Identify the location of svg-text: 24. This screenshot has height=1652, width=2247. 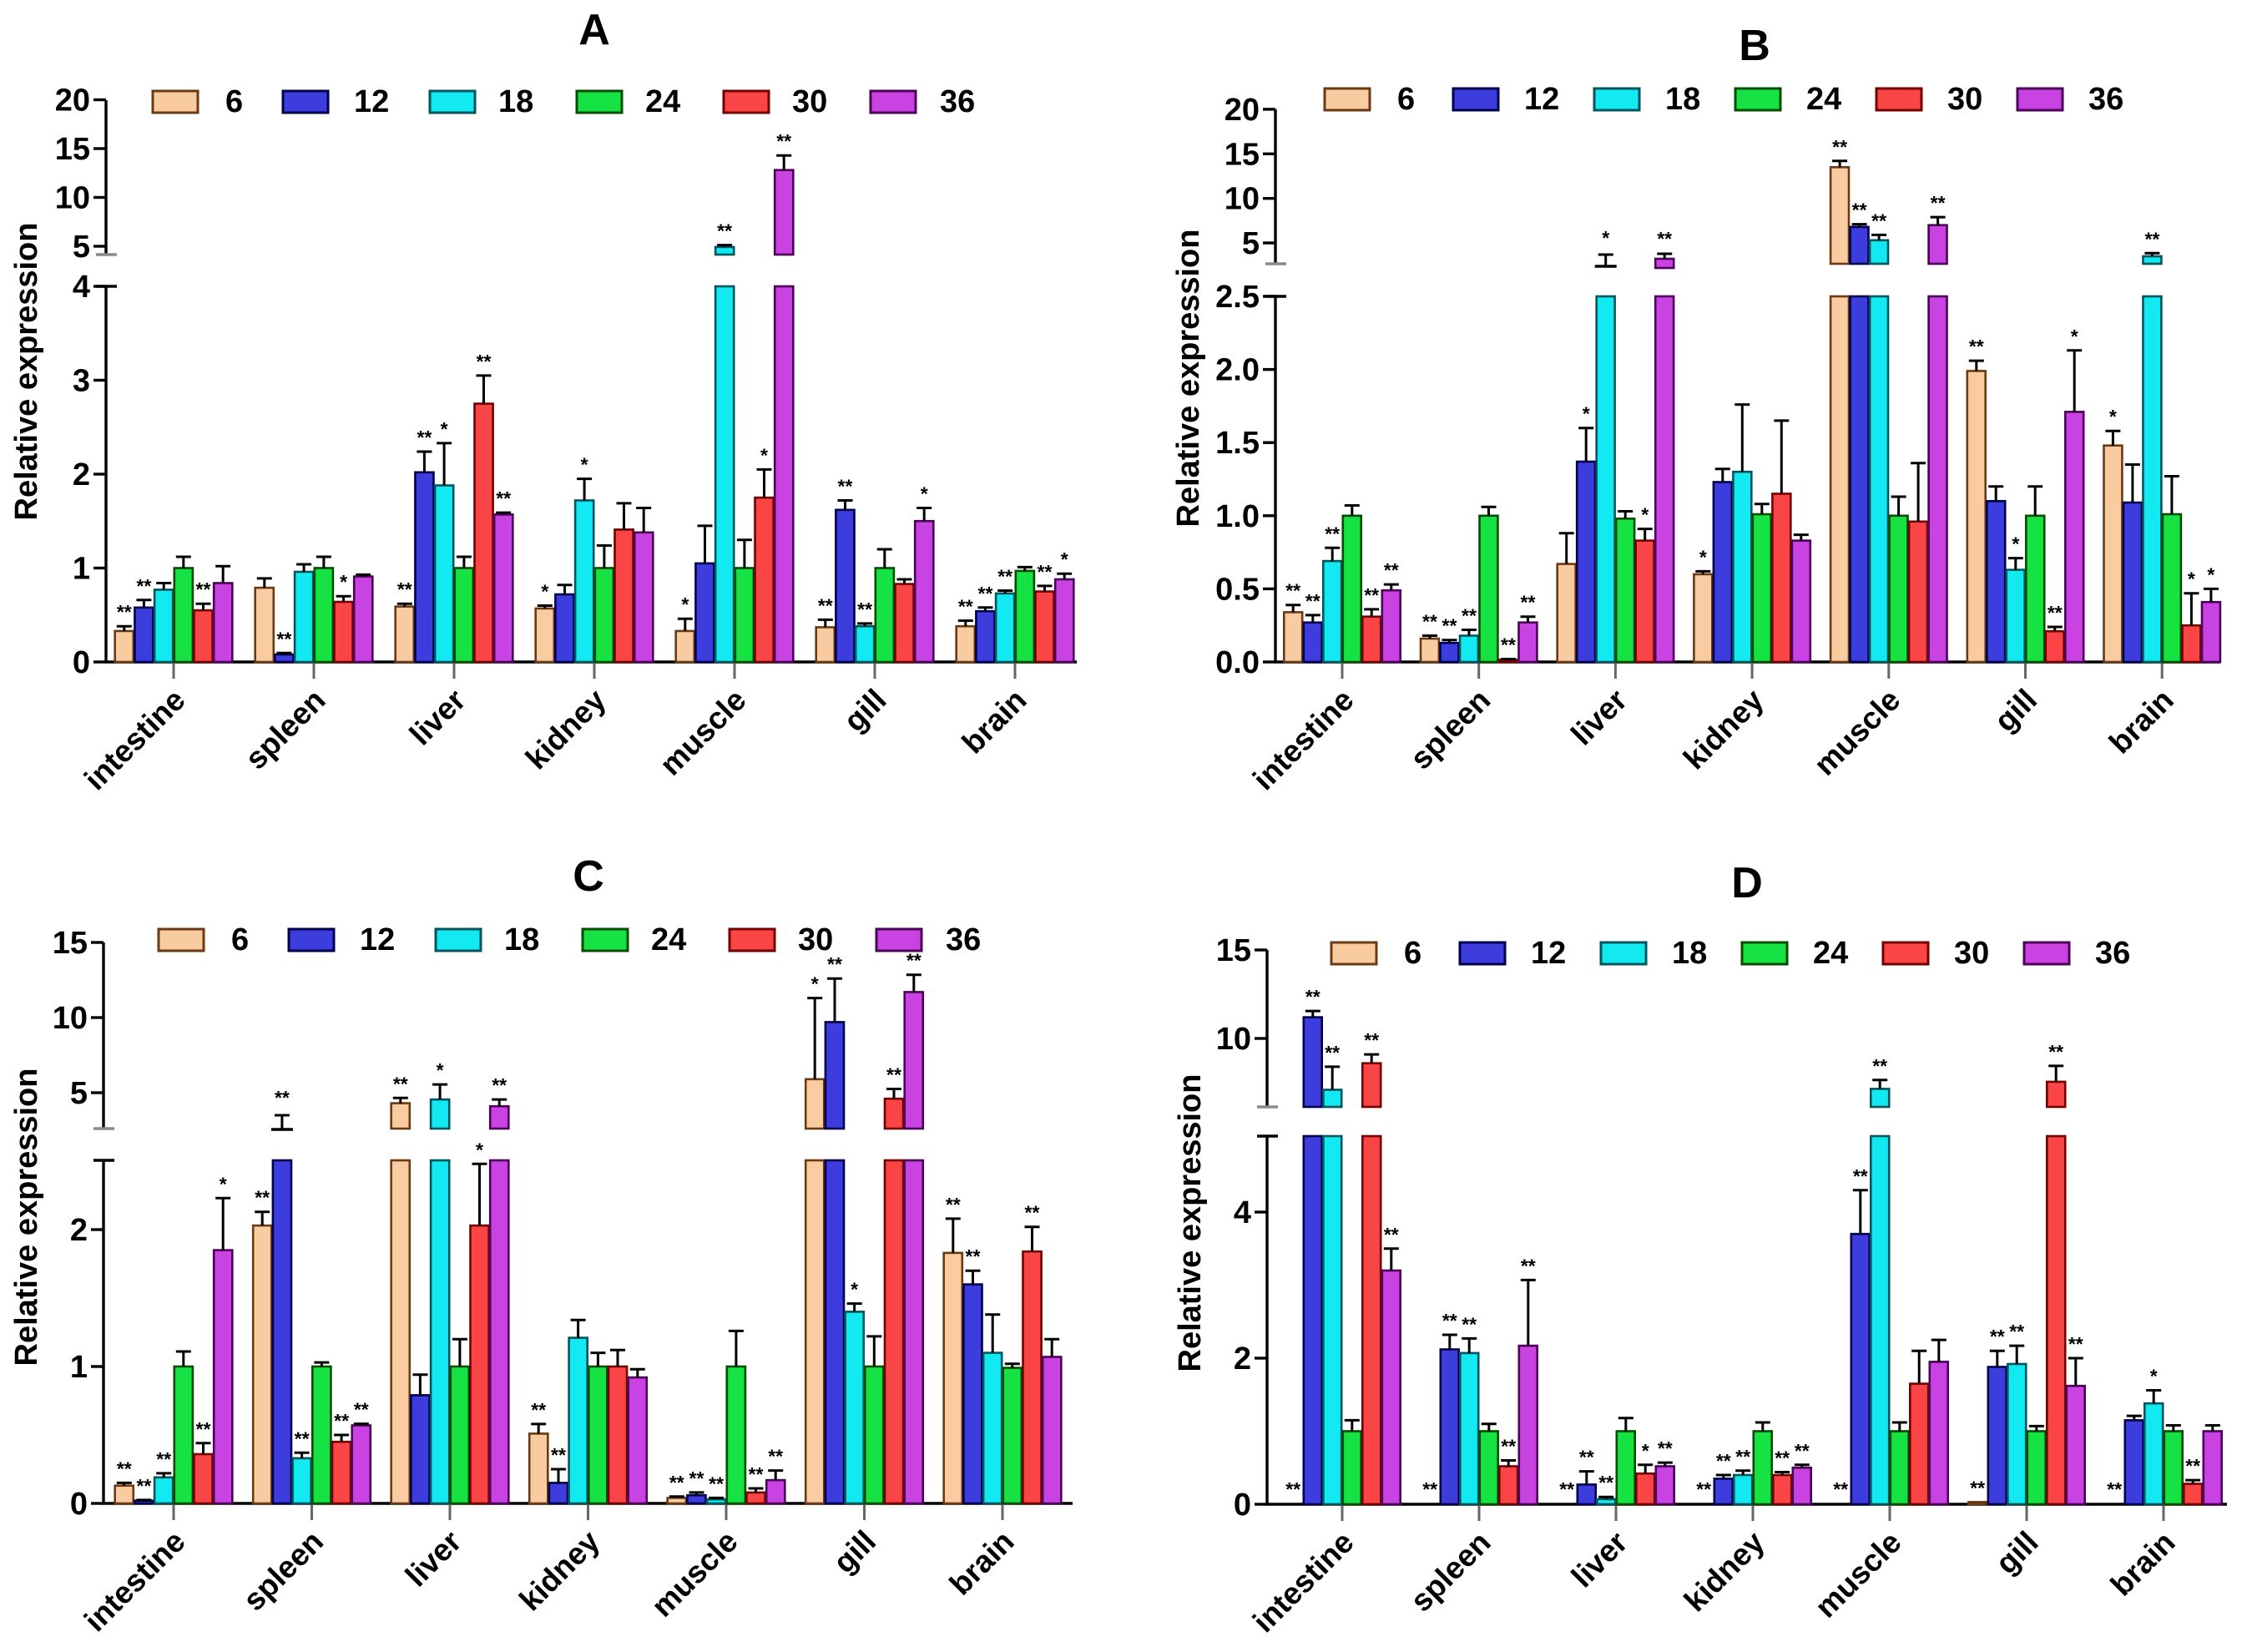
(662, 101).